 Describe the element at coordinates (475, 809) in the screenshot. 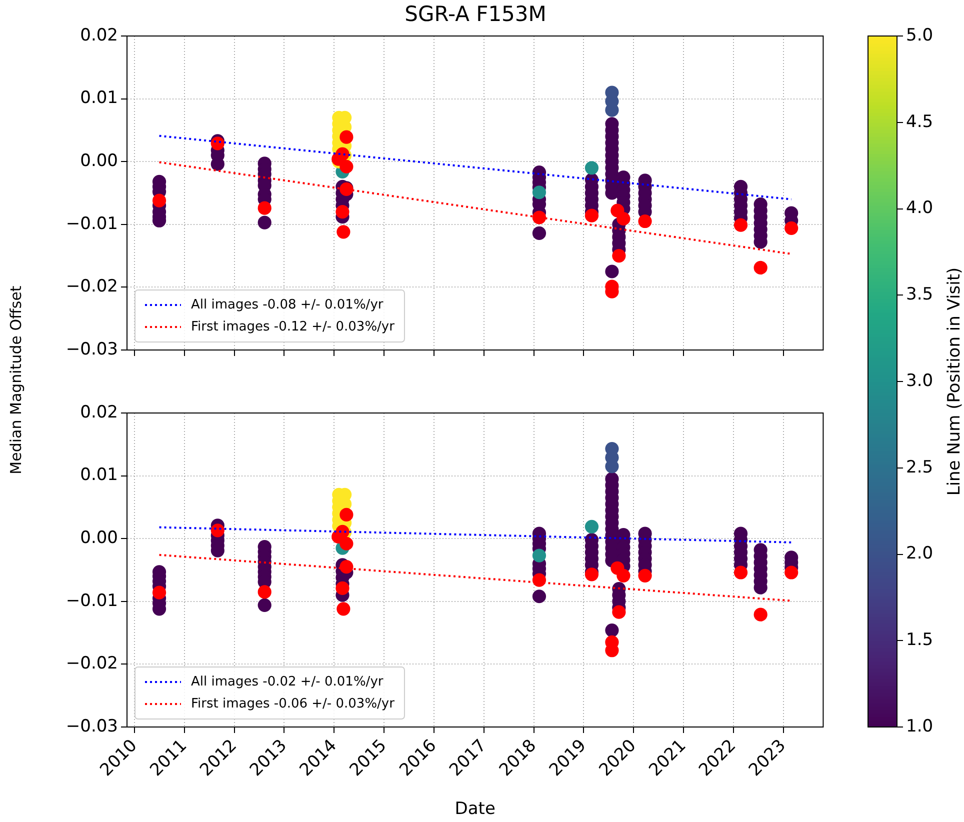

I see `x-axis-title: Date` at that location.